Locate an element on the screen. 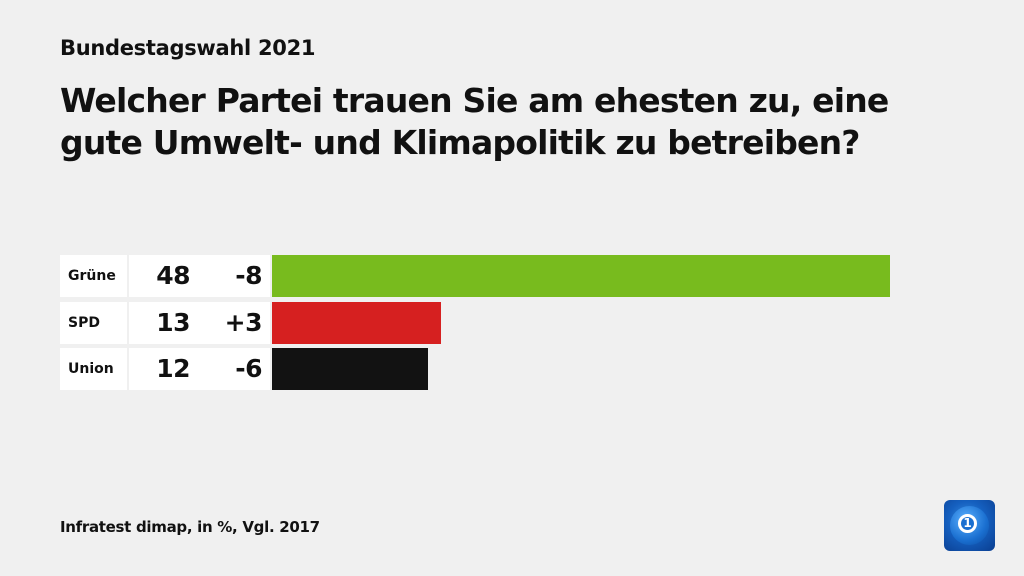 Image resolution: width=1024 pixels, height=576 pixels. chart-row-spd: SPD 13 +3 is located at coordinates (165, 323).